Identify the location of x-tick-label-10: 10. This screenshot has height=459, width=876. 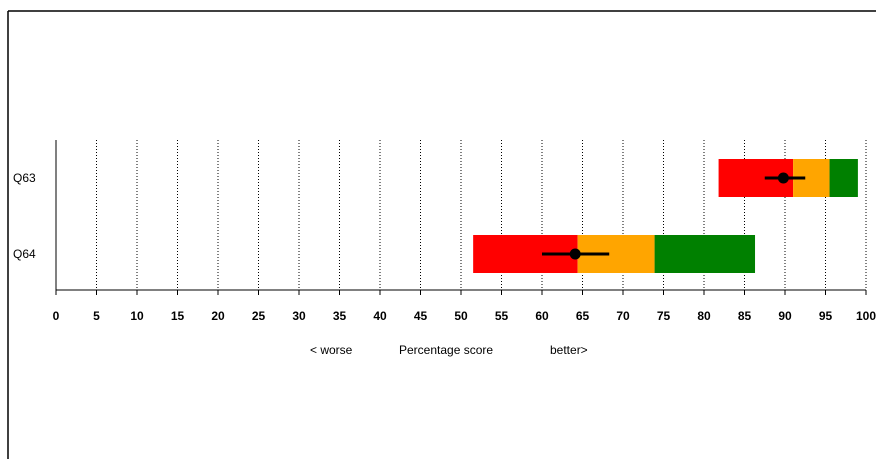
(137, 316).